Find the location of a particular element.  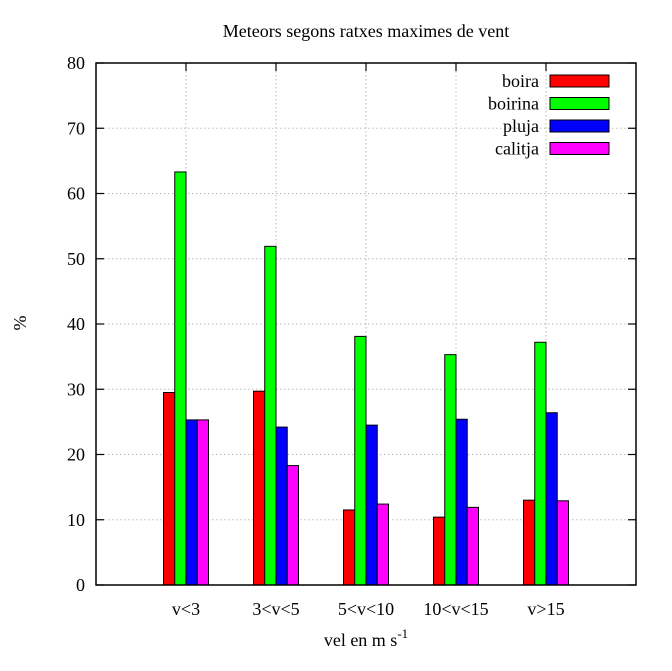

y-tick-label: 60 is located at coordinates (76, 194).